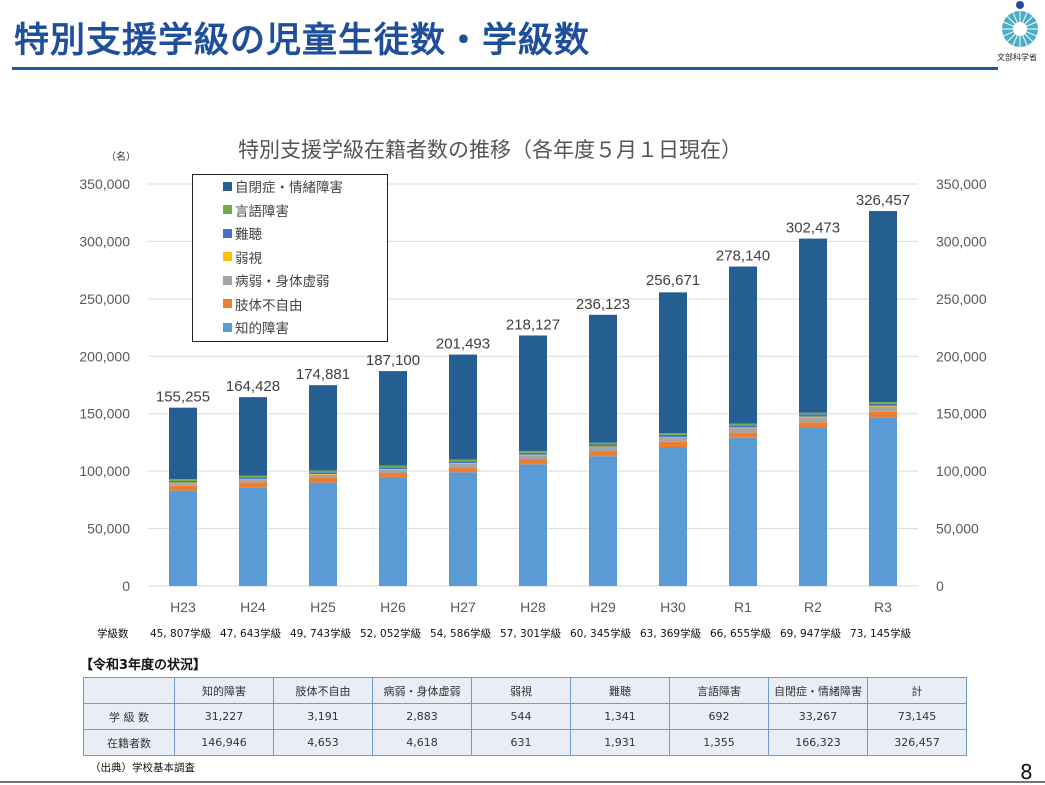 The width and height of the screenshot is (1045, 785). What do you see at coordinates (224, 742) in the screenshot?
I see `table-cell: 146,946` at bounding box center [224, 742].